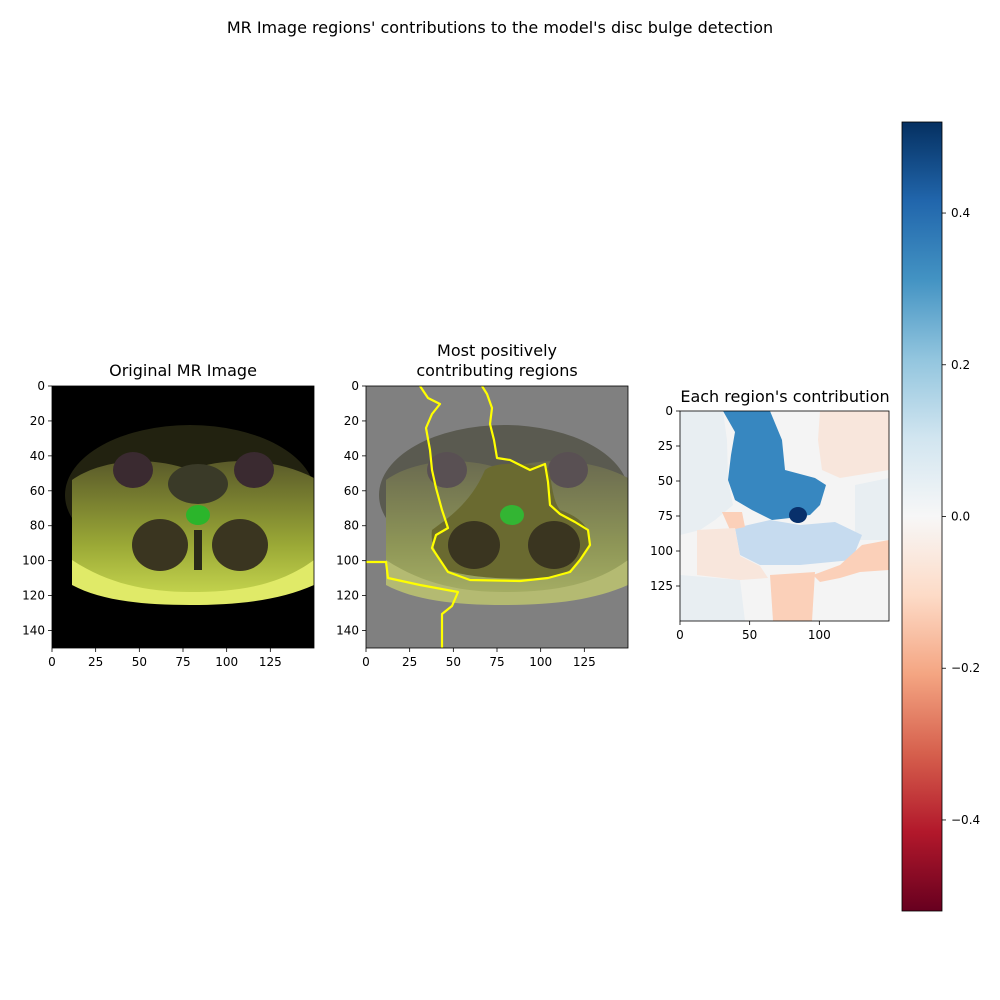  I want to click on positive-regions-image, so click(497, 517).